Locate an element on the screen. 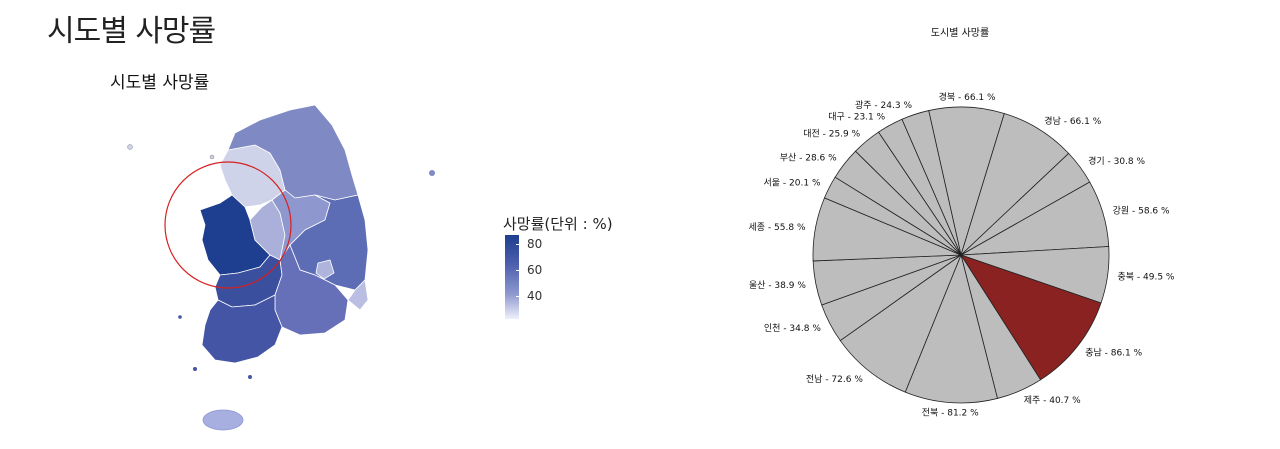 The image size is (1280, 449). pie-slice-label: 경기 - 30.8 % is located at coordinates (1116, 161).